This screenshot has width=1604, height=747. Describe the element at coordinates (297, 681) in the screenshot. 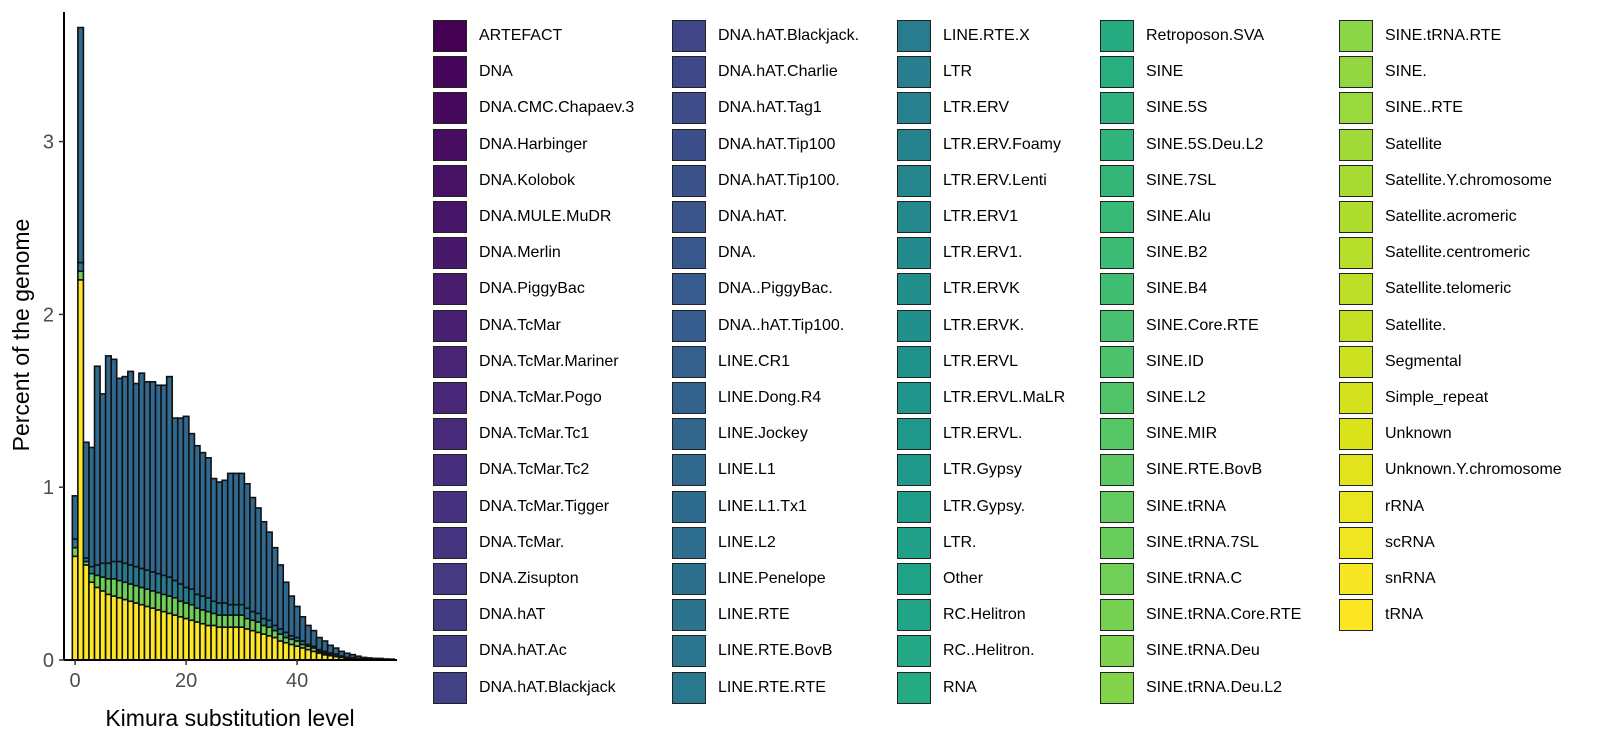

I see `x-tick-label: 40` at that location.